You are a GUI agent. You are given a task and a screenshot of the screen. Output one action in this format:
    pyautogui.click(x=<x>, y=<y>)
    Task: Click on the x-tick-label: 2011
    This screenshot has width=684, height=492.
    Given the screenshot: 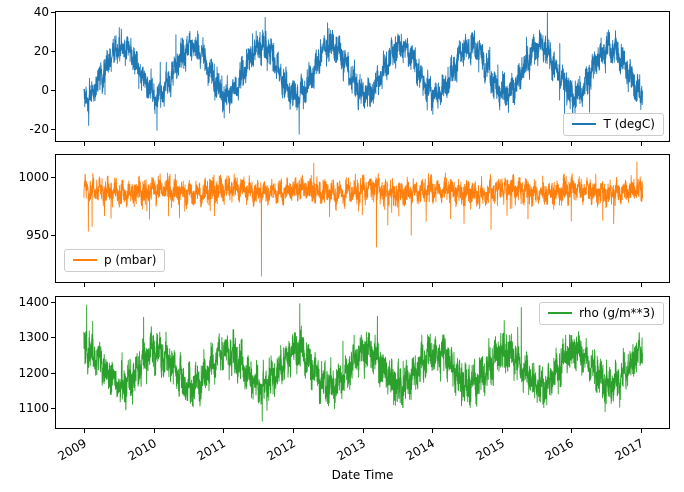 What is the action you would take?
    pyautogui.click(x=211, y=450)
    